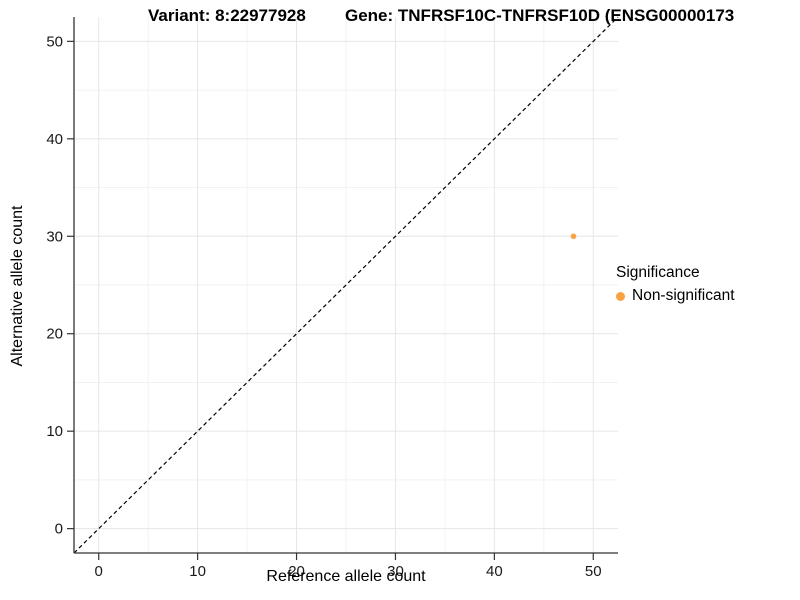  I want to click on y-axis-label: Alternative allele count, so click(17, 286).